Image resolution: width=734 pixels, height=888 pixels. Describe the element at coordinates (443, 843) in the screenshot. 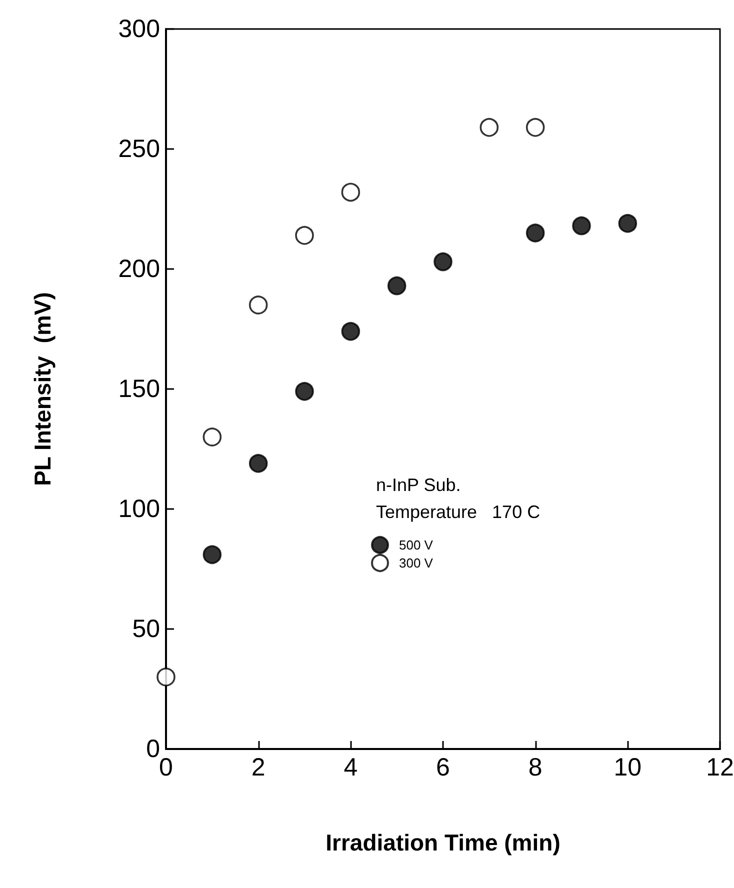

I see `x-axis-title: Irradiation Time (min)` at that location.